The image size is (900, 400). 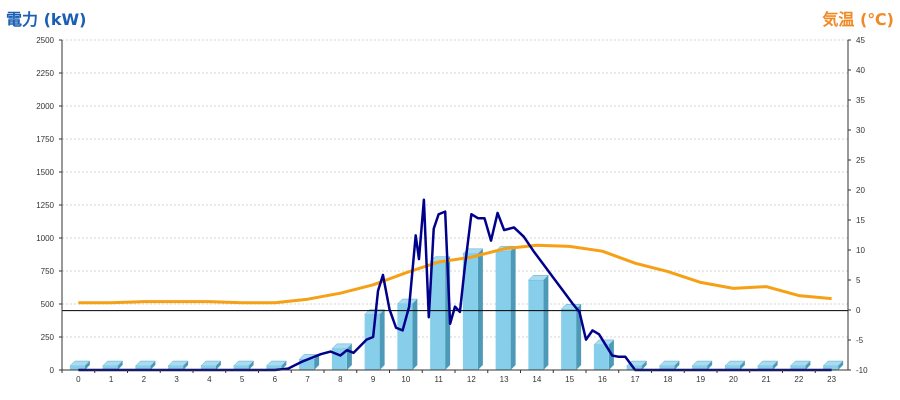 What do you see at coordinates (860, 130) in the screenshot?
I see `right-tick-label: 30` at bounding box center [860, 130].